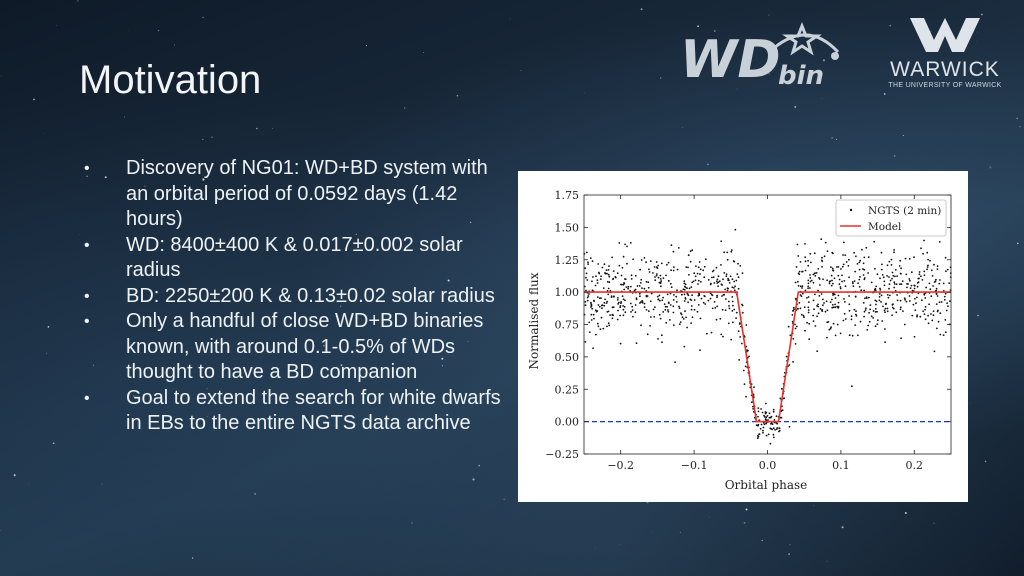 This screenshot has width=1024, height=576. Describe the element at coordinates (766, 485) in the screenshot. I see `x-axis-label: Orbital phase` at that location.